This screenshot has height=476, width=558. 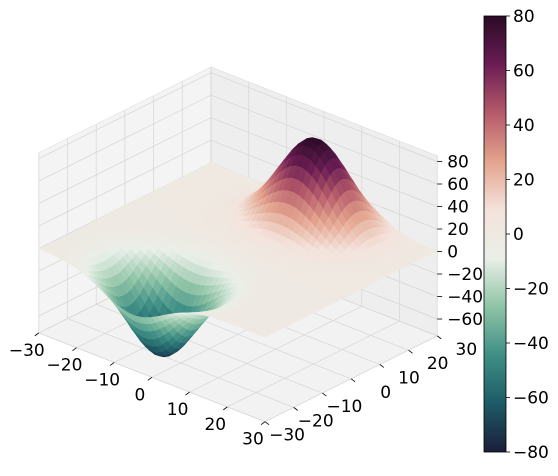 I want to click on colorbar-ticks: −80 −60 −40 −20 0 20 40 60 80, so click(x=527, y=235).